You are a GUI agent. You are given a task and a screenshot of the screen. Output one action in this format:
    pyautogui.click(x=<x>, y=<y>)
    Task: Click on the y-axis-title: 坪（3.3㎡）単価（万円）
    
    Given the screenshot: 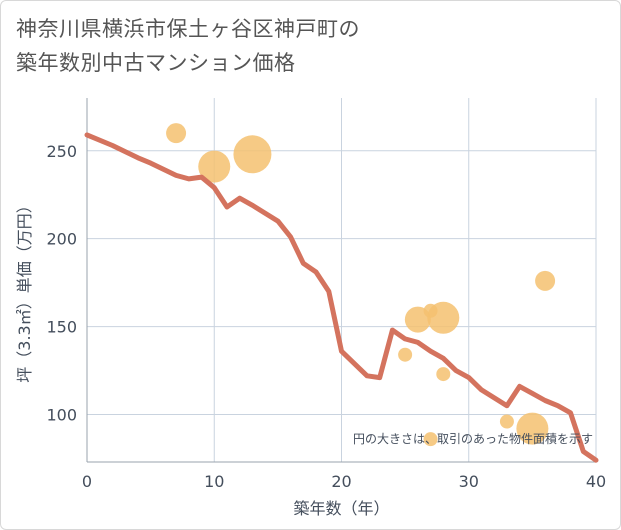 What is the action you would take?
    pyautogui.click(x=24, y=289)
    